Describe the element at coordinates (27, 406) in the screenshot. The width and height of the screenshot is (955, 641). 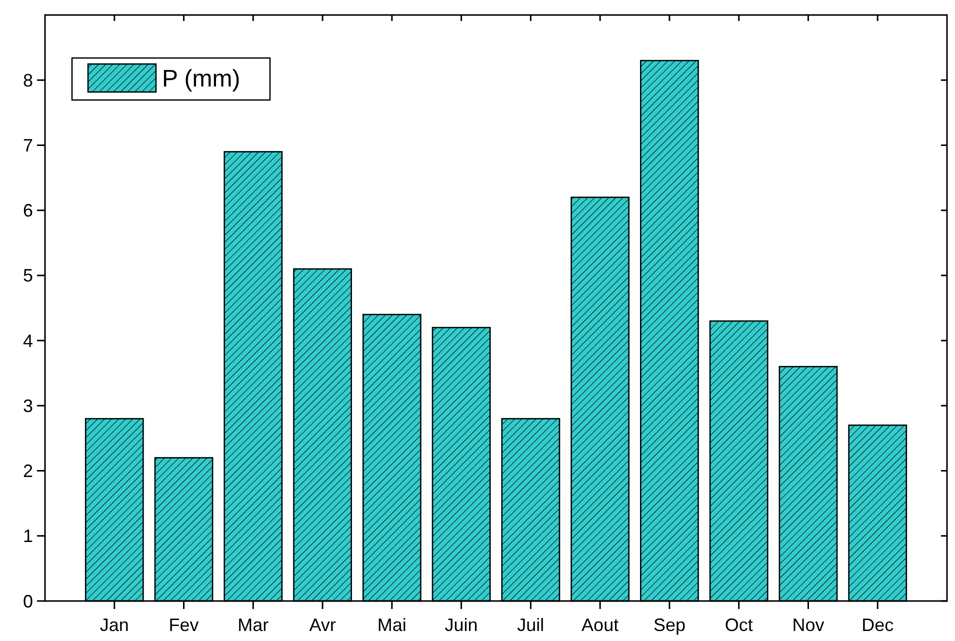
I see `y-tick-label: 3` at that location.